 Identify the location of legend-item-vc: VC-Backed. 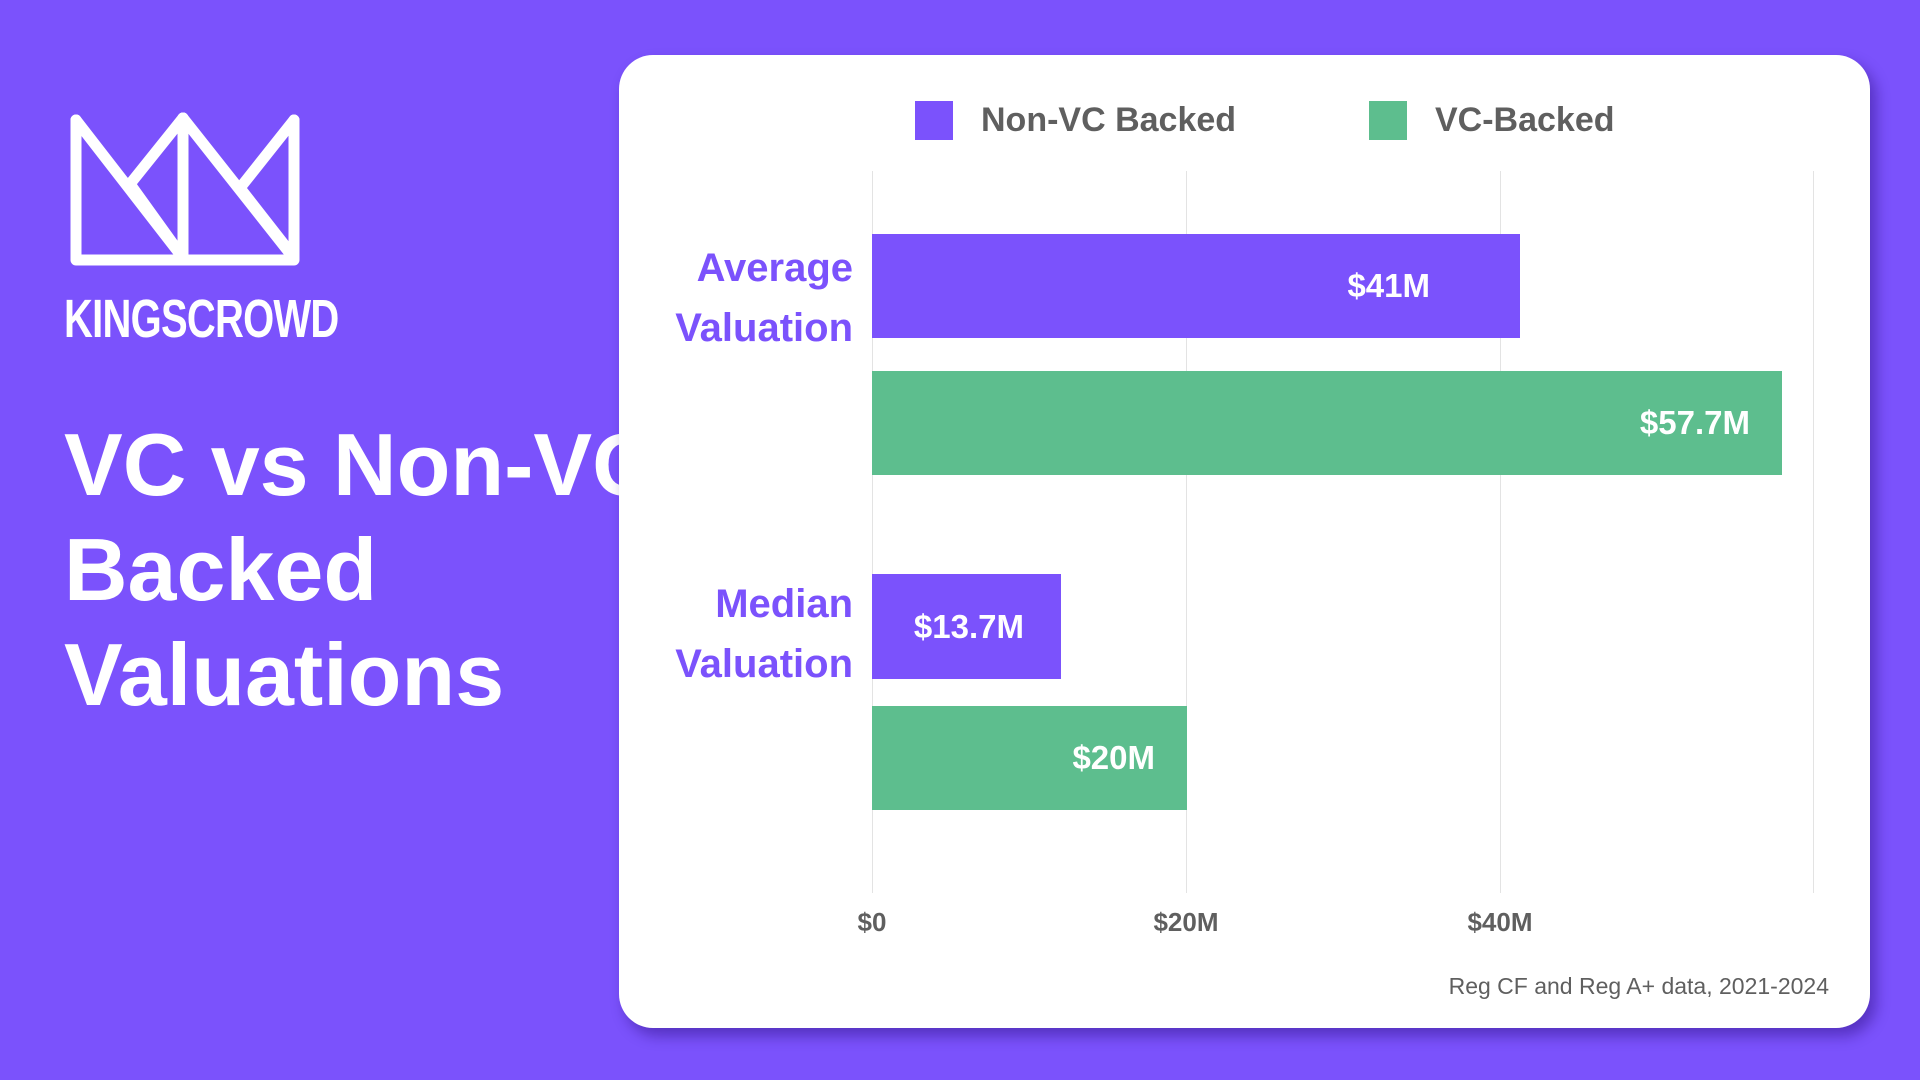
(1492, 120).